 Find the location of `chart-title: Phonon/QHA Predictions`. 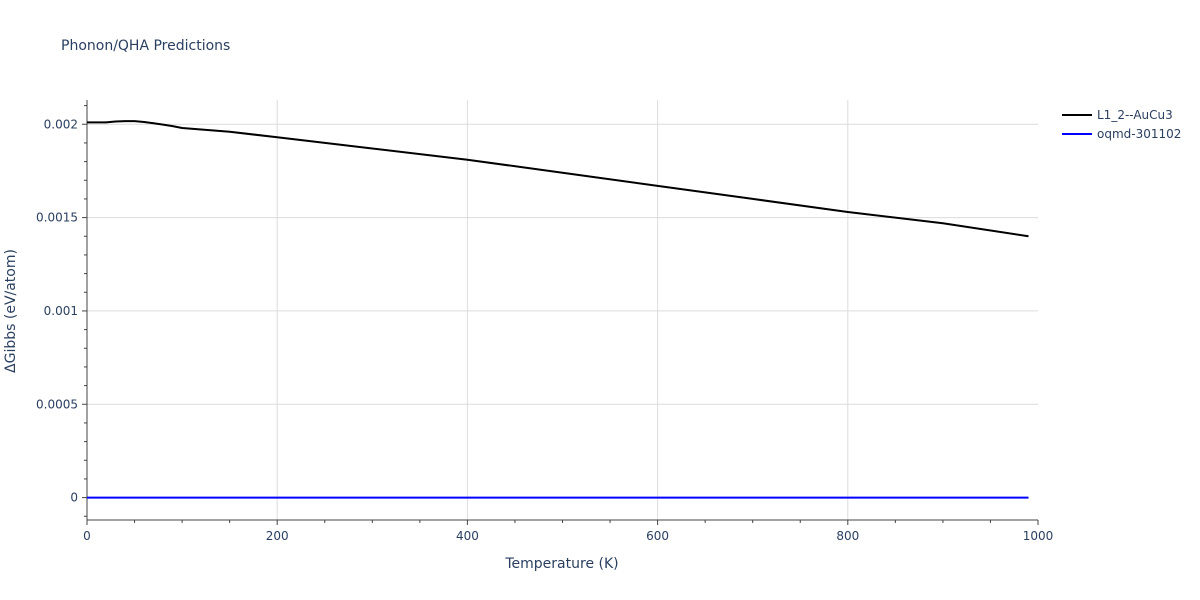

chart-title: Phonon/QHA Predictions is located at coordinates (145, 46).